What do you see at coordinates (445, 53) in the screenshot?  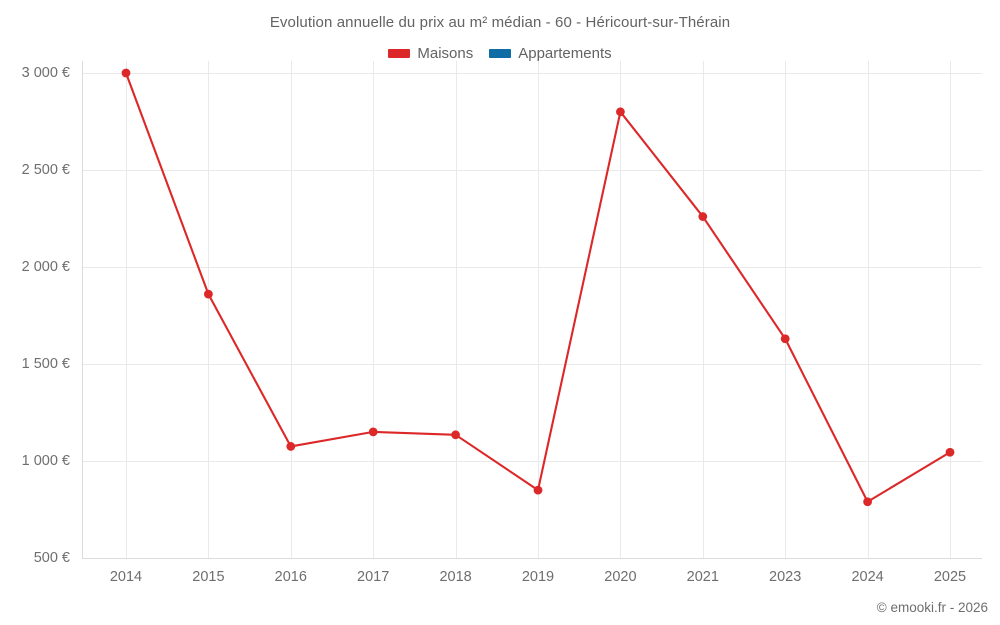 I see `legend-label-maisons: Maisons` at bounding box center [445, 53].